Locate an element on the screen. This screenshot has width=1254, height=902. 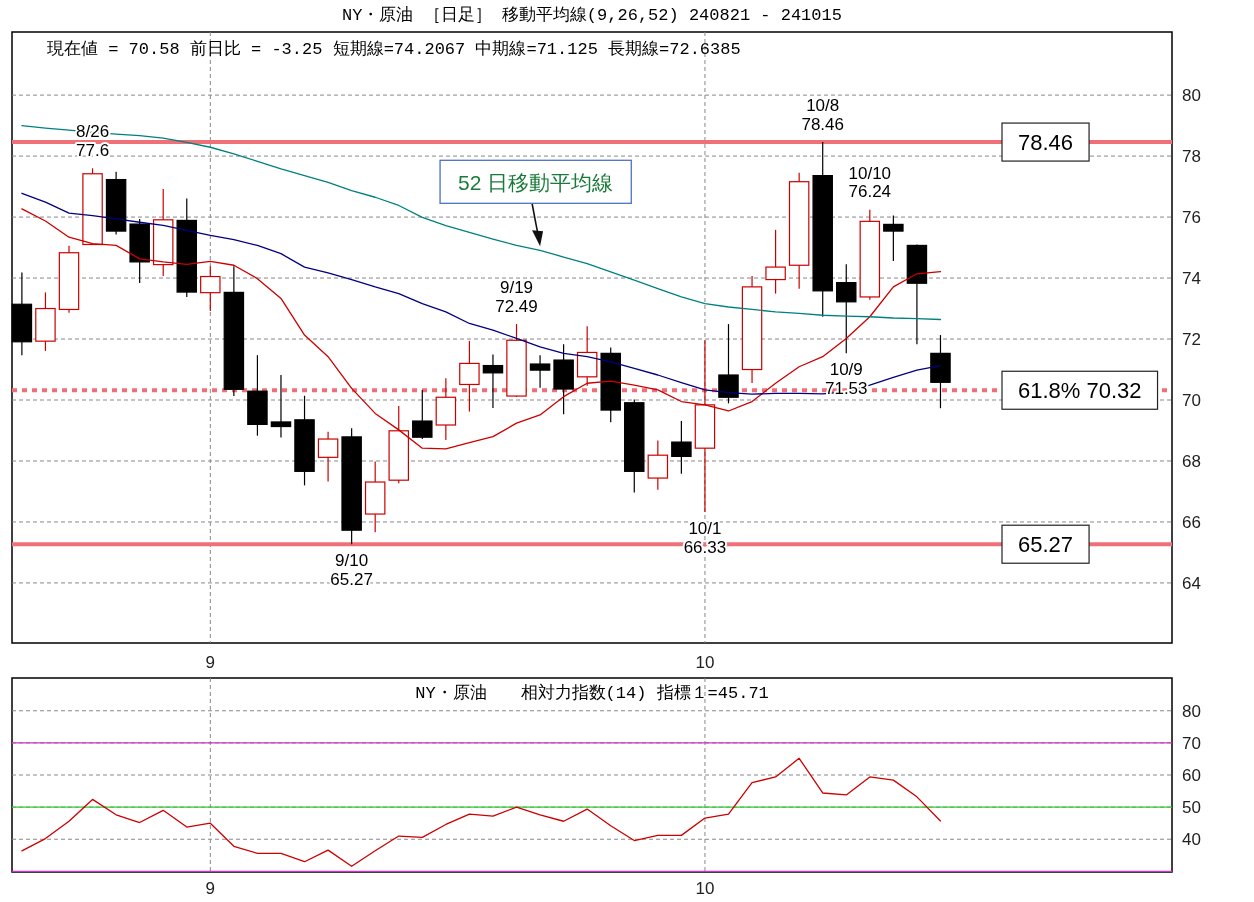
y-tick-label: 50 is located at coordinates (1191, 808).